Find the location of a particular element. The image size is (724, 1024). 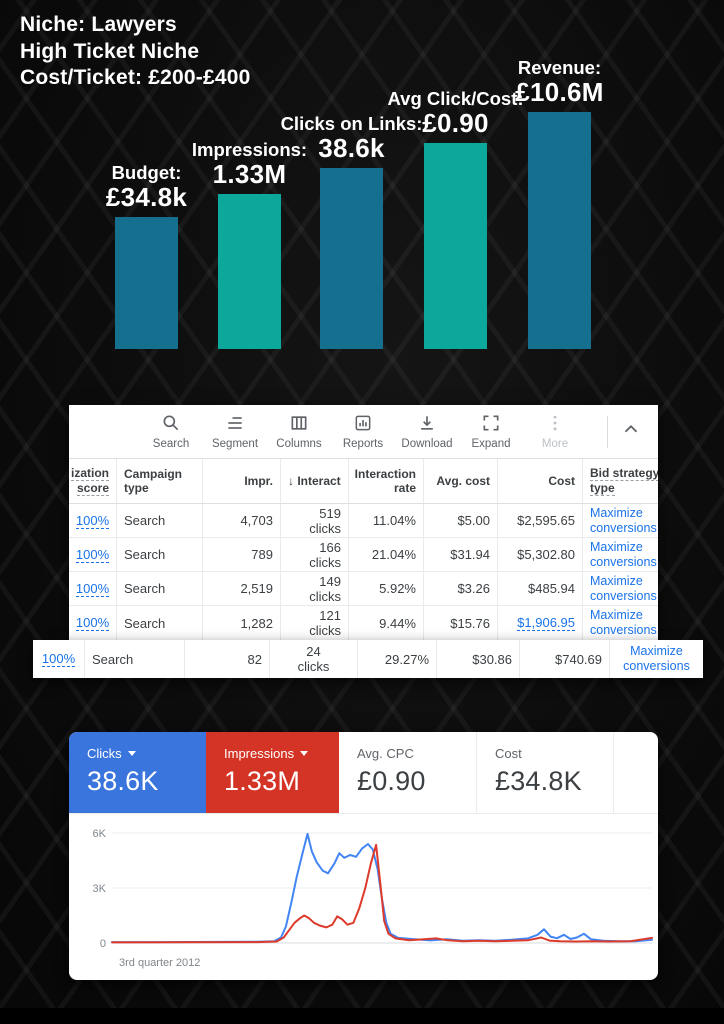

toolbar-item-search: Search is located at coordinates (171, 431).